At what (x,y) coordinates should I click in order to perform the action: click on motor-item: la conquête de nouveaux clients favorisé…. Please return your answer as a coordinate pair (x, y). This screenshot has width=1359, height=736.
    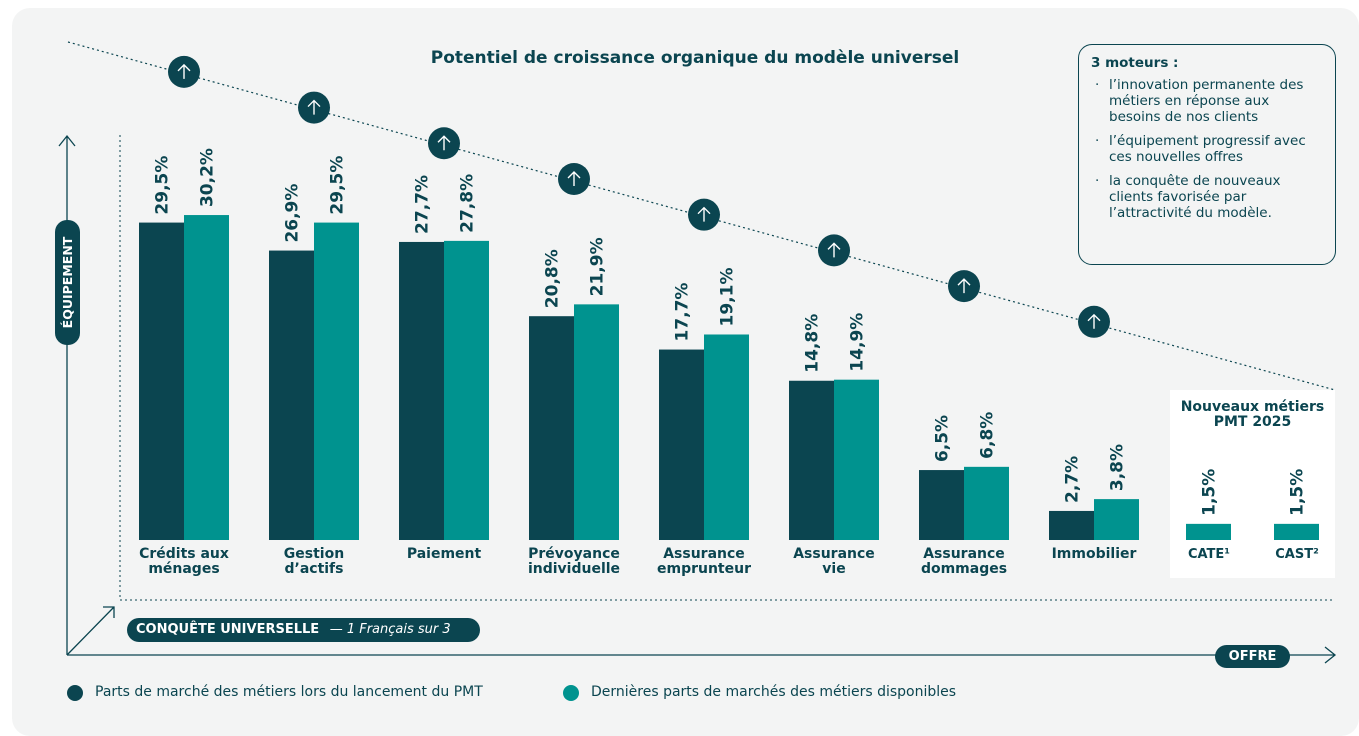
    Looking at the image, I should click on (1207, 197).